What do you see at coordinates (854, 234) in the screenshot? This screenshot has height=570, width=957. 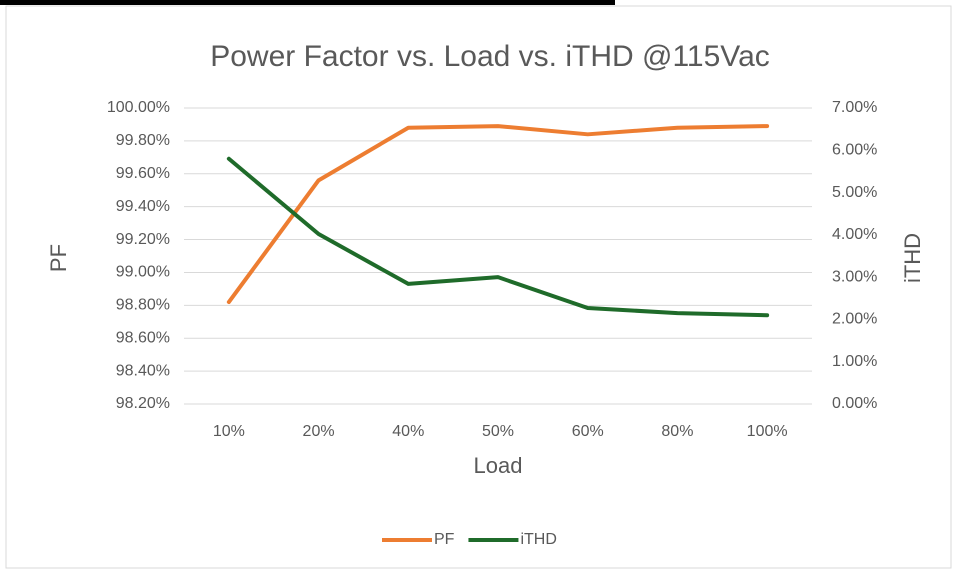 I see `y2-tick-label: 4.00%` at bounding box center [854, 234].